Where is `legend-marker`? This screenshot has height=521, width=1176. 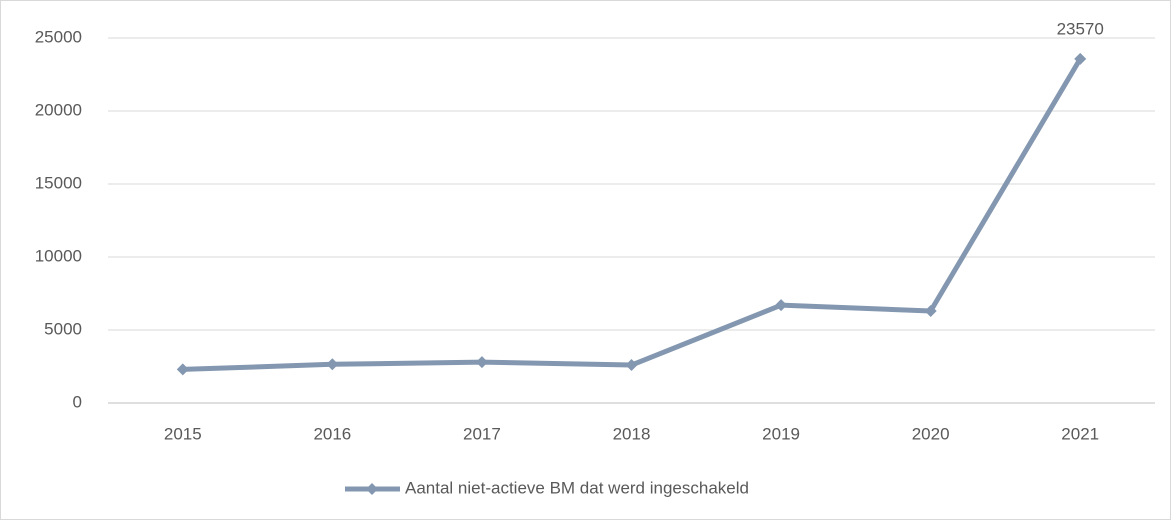
legend-marker is located at coordinates (372, 489).